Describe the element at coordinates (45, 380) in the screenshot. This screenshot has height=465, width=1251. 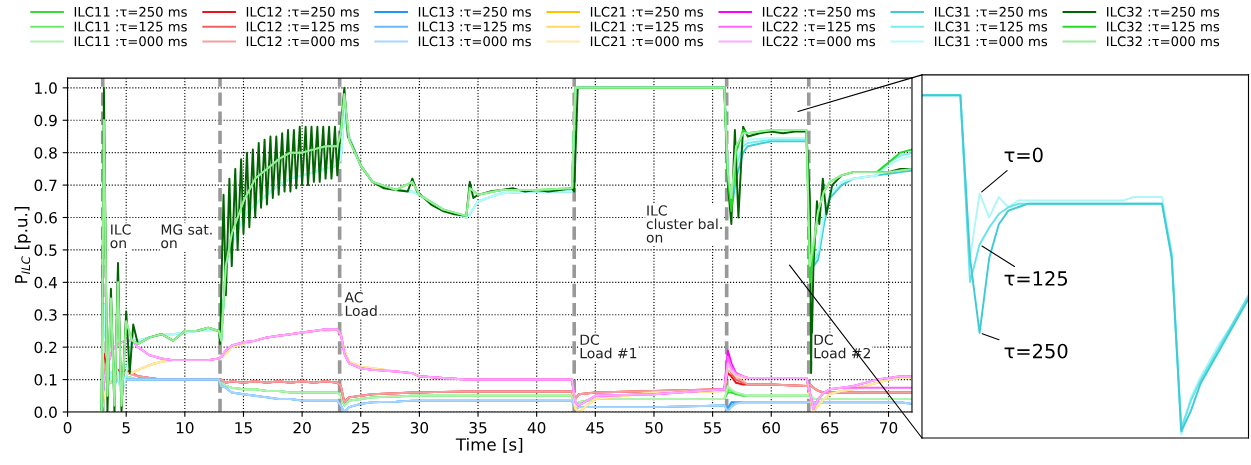
I see `y-tick-label: 0.1` at that location.